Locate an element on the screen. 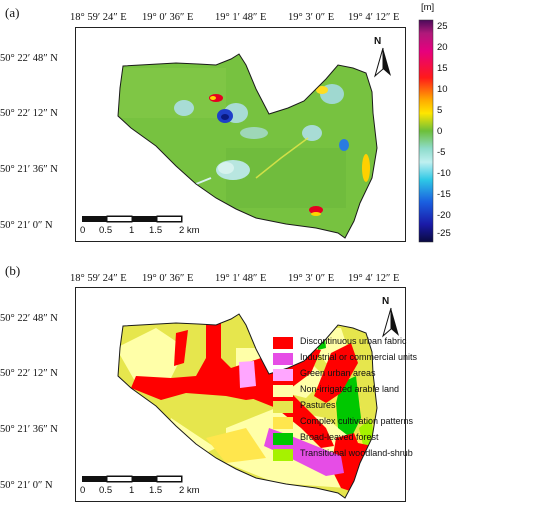 The height and width of the screenshot is (505, 550). colorbar-tick: 25 is located at coordinates (442, 26).